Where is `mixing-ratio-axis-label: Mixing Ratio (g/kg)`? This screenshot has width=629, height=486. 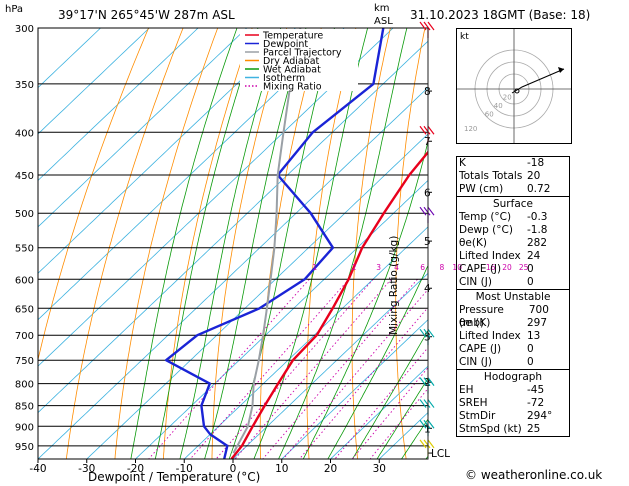
mixing-ratio-axis-label: Mixing Ratio (g/kg) is located at coordinates (394, 285).